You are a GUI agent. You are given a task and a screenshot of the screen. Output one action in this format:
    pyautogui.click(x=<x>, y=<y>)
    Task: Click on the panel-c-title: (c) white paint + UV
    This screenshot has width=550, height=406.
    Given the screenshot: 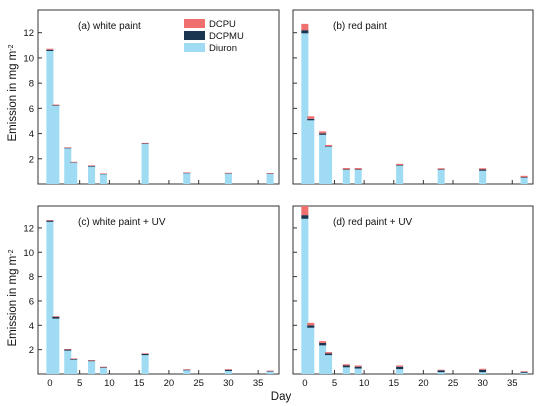 What is the action you would take?
    pyautogui.click(x=122, y=222)
    